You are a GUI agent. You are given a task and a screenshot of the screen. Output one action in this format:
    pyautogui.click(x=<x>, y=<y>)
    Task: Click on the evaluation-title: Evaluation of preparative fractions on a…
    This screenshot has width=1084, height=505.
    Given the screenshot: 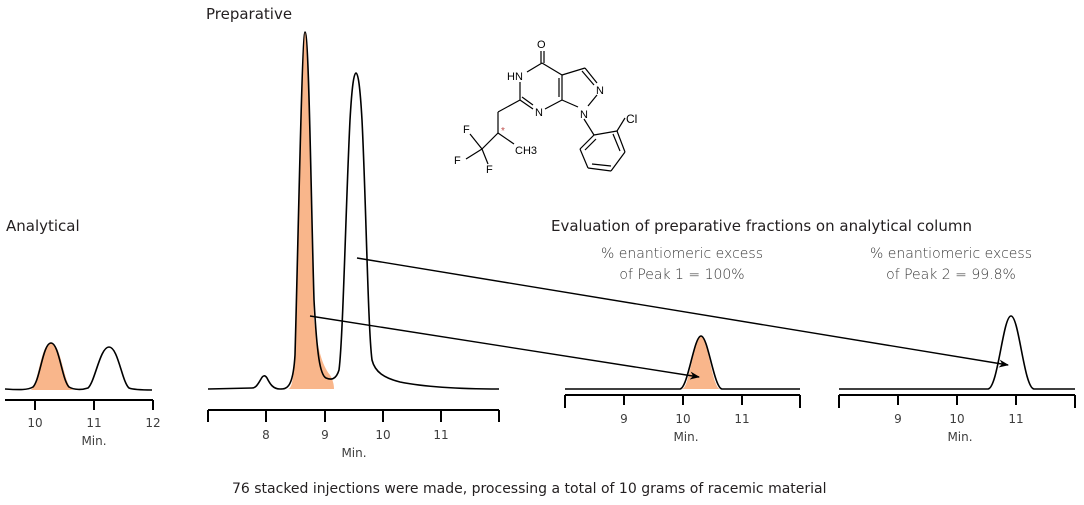 What is the action you would take?
    pyautogui.click(x=761, y=226)
    